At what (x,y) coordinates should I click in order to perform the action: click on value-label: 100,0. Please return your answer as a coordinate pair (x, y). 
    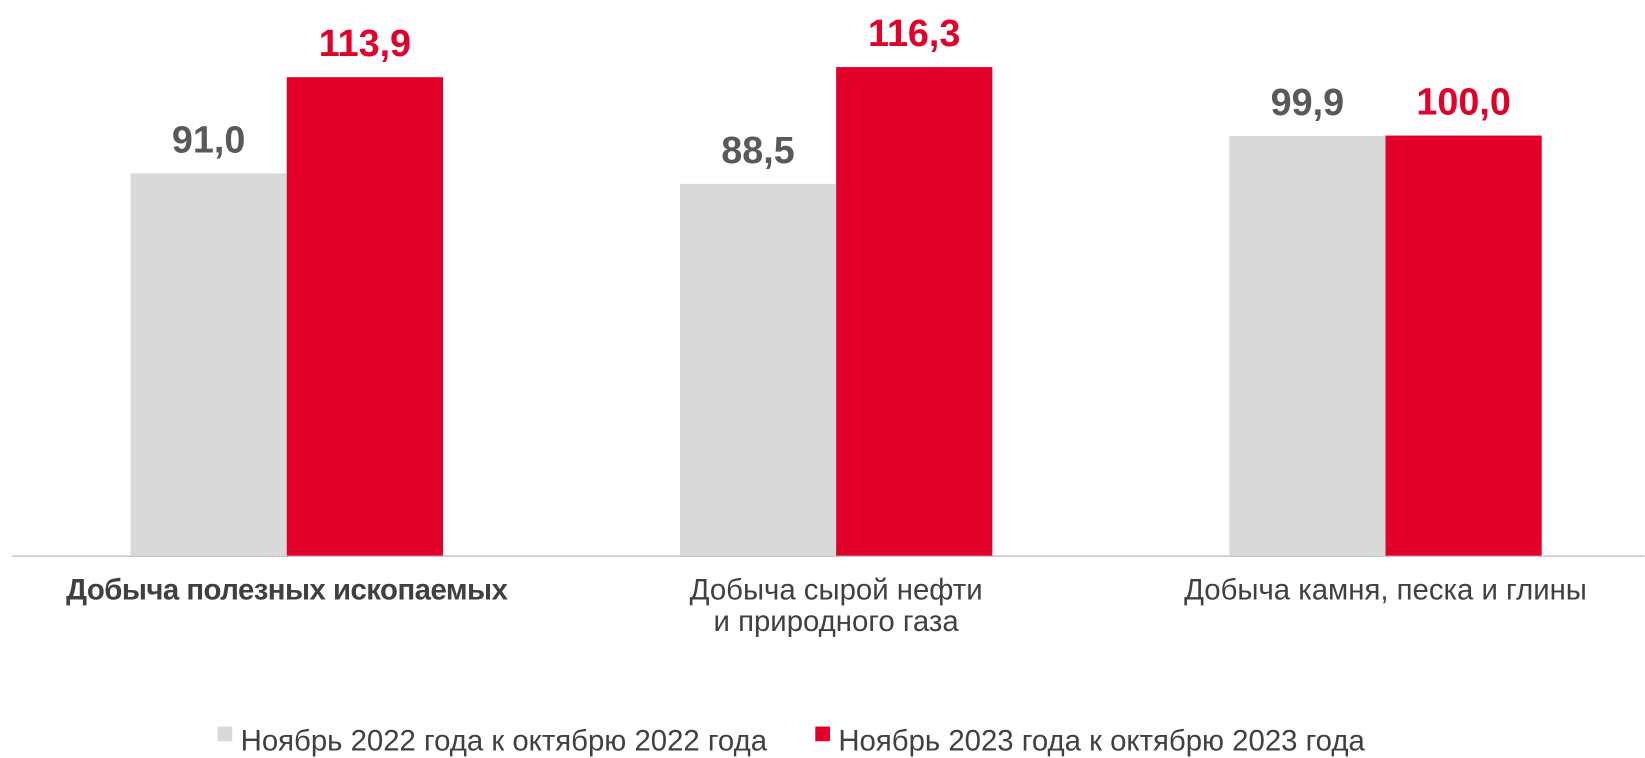
    Looking at the image, I should click on (1463, 102).